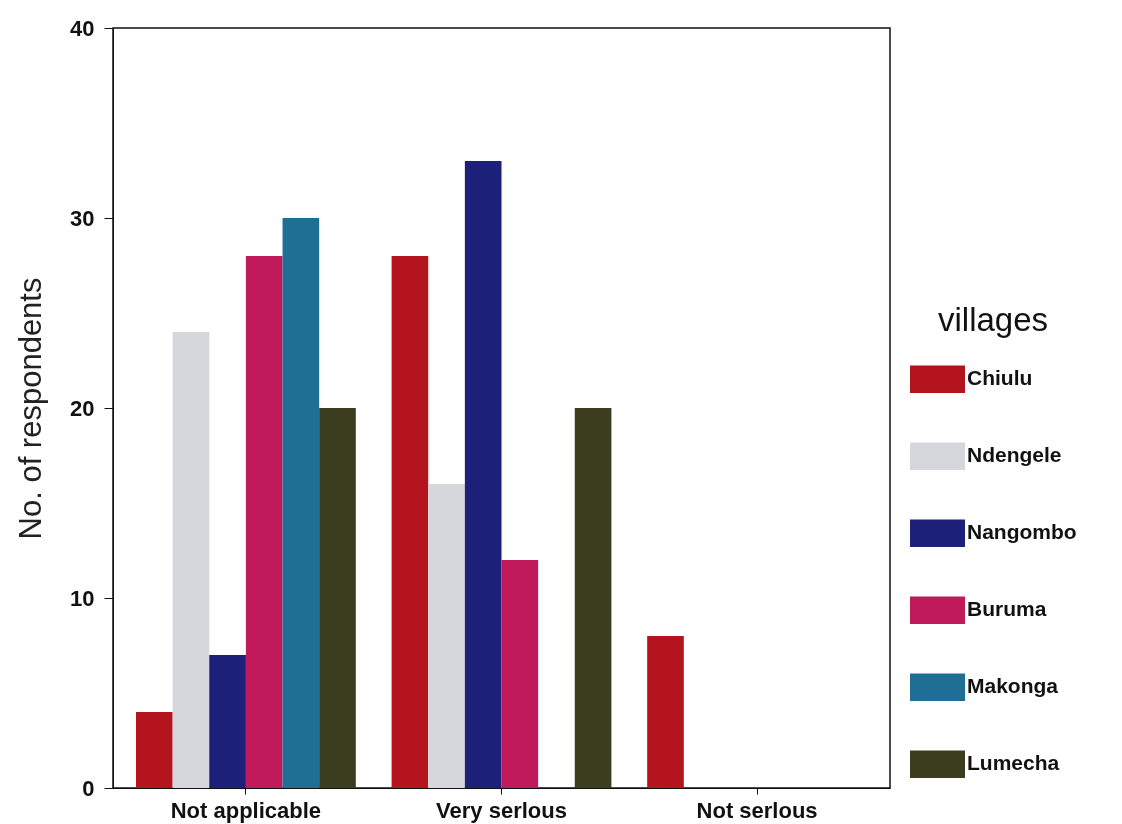 The image size is (1122, 824). Describe the element at coordinates (993, 319) in the screenshot. I see `legend-title: villages` at that location.